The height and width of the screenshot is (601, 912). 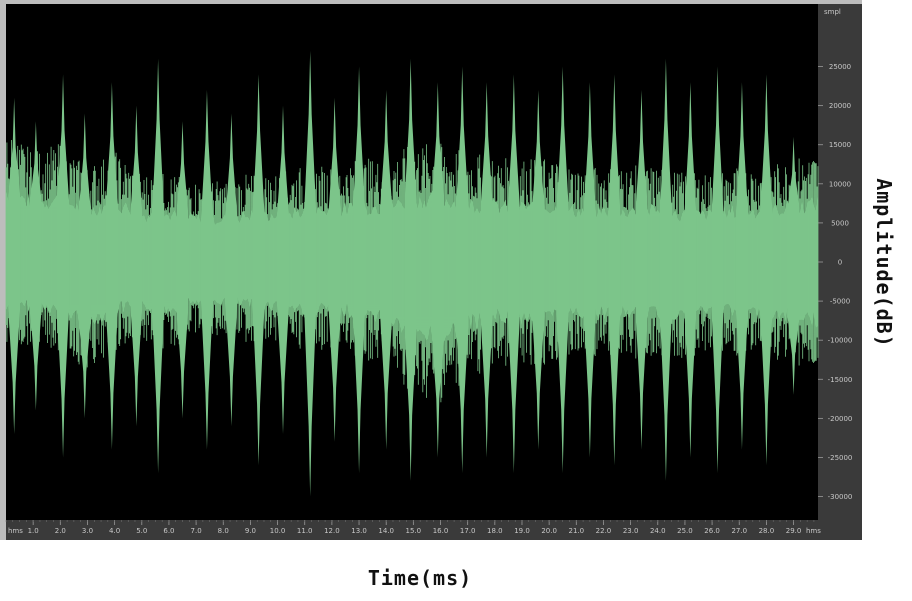 What do you see at coordinates (840, 223) in the screenshot?
I see `y-tick-label: 5000` at bounding box center [840, 223].